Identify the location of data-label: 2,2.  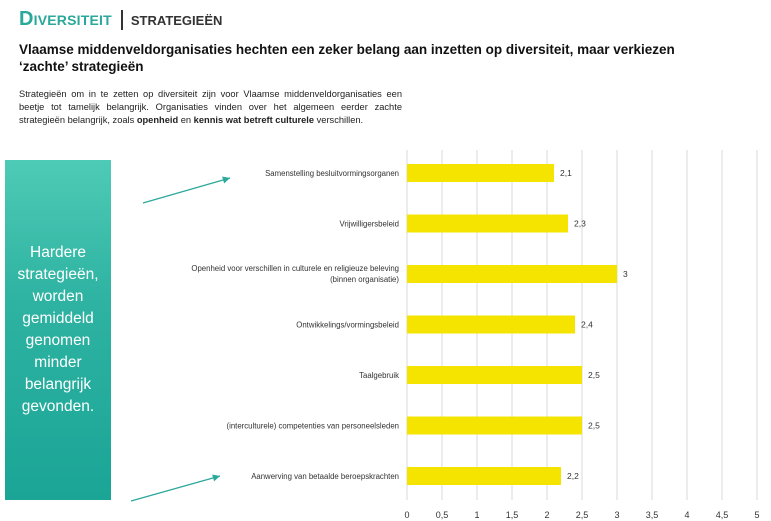
(573, 476).